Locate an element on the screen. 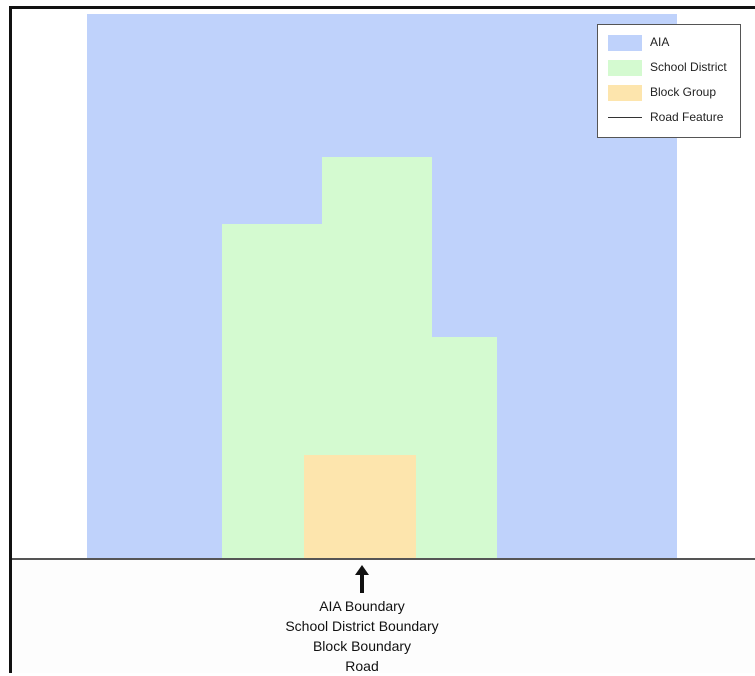 The width and height of the screenshot is (755, 676). legend-item-school-district: School District is located at coordinates (673, 68).